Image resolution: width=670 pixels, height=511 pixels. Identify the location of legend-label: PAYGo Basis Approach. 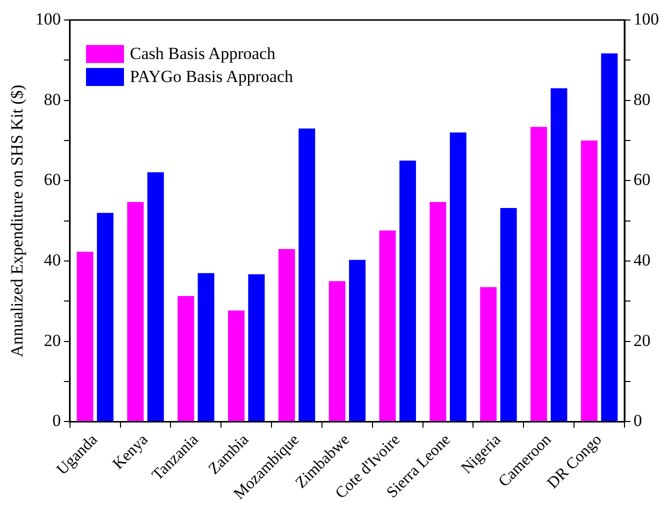
(211, 76).